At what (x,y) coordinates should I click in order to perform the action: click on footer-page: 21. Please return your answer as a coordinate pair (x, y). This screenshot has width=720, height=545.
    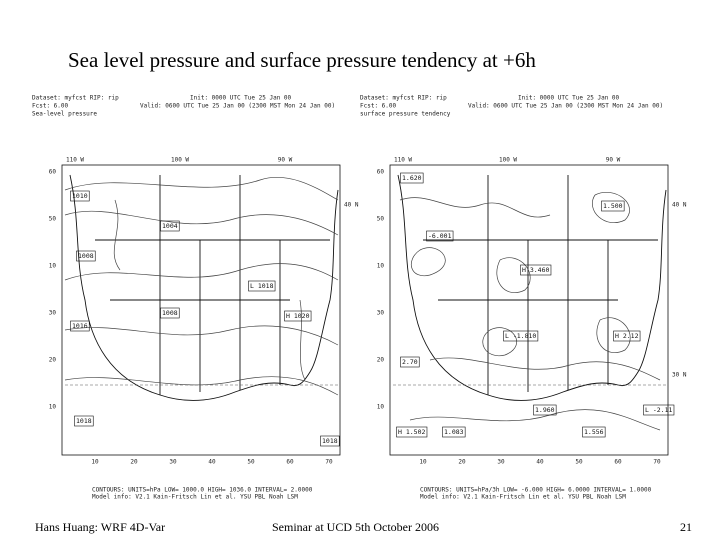
    Looking at the image, I should click on (686, 527).